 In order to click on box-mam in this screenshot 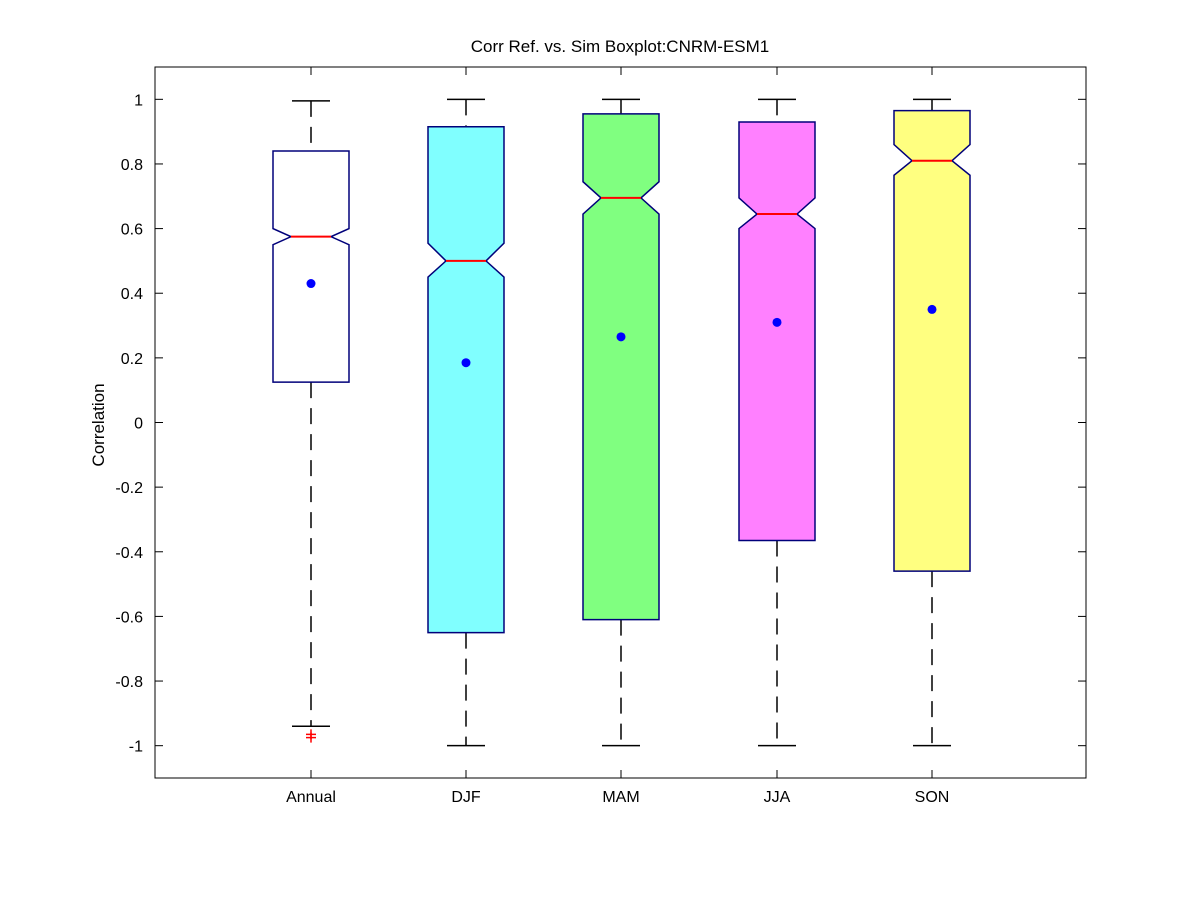, I will do `click(621, 367)`.